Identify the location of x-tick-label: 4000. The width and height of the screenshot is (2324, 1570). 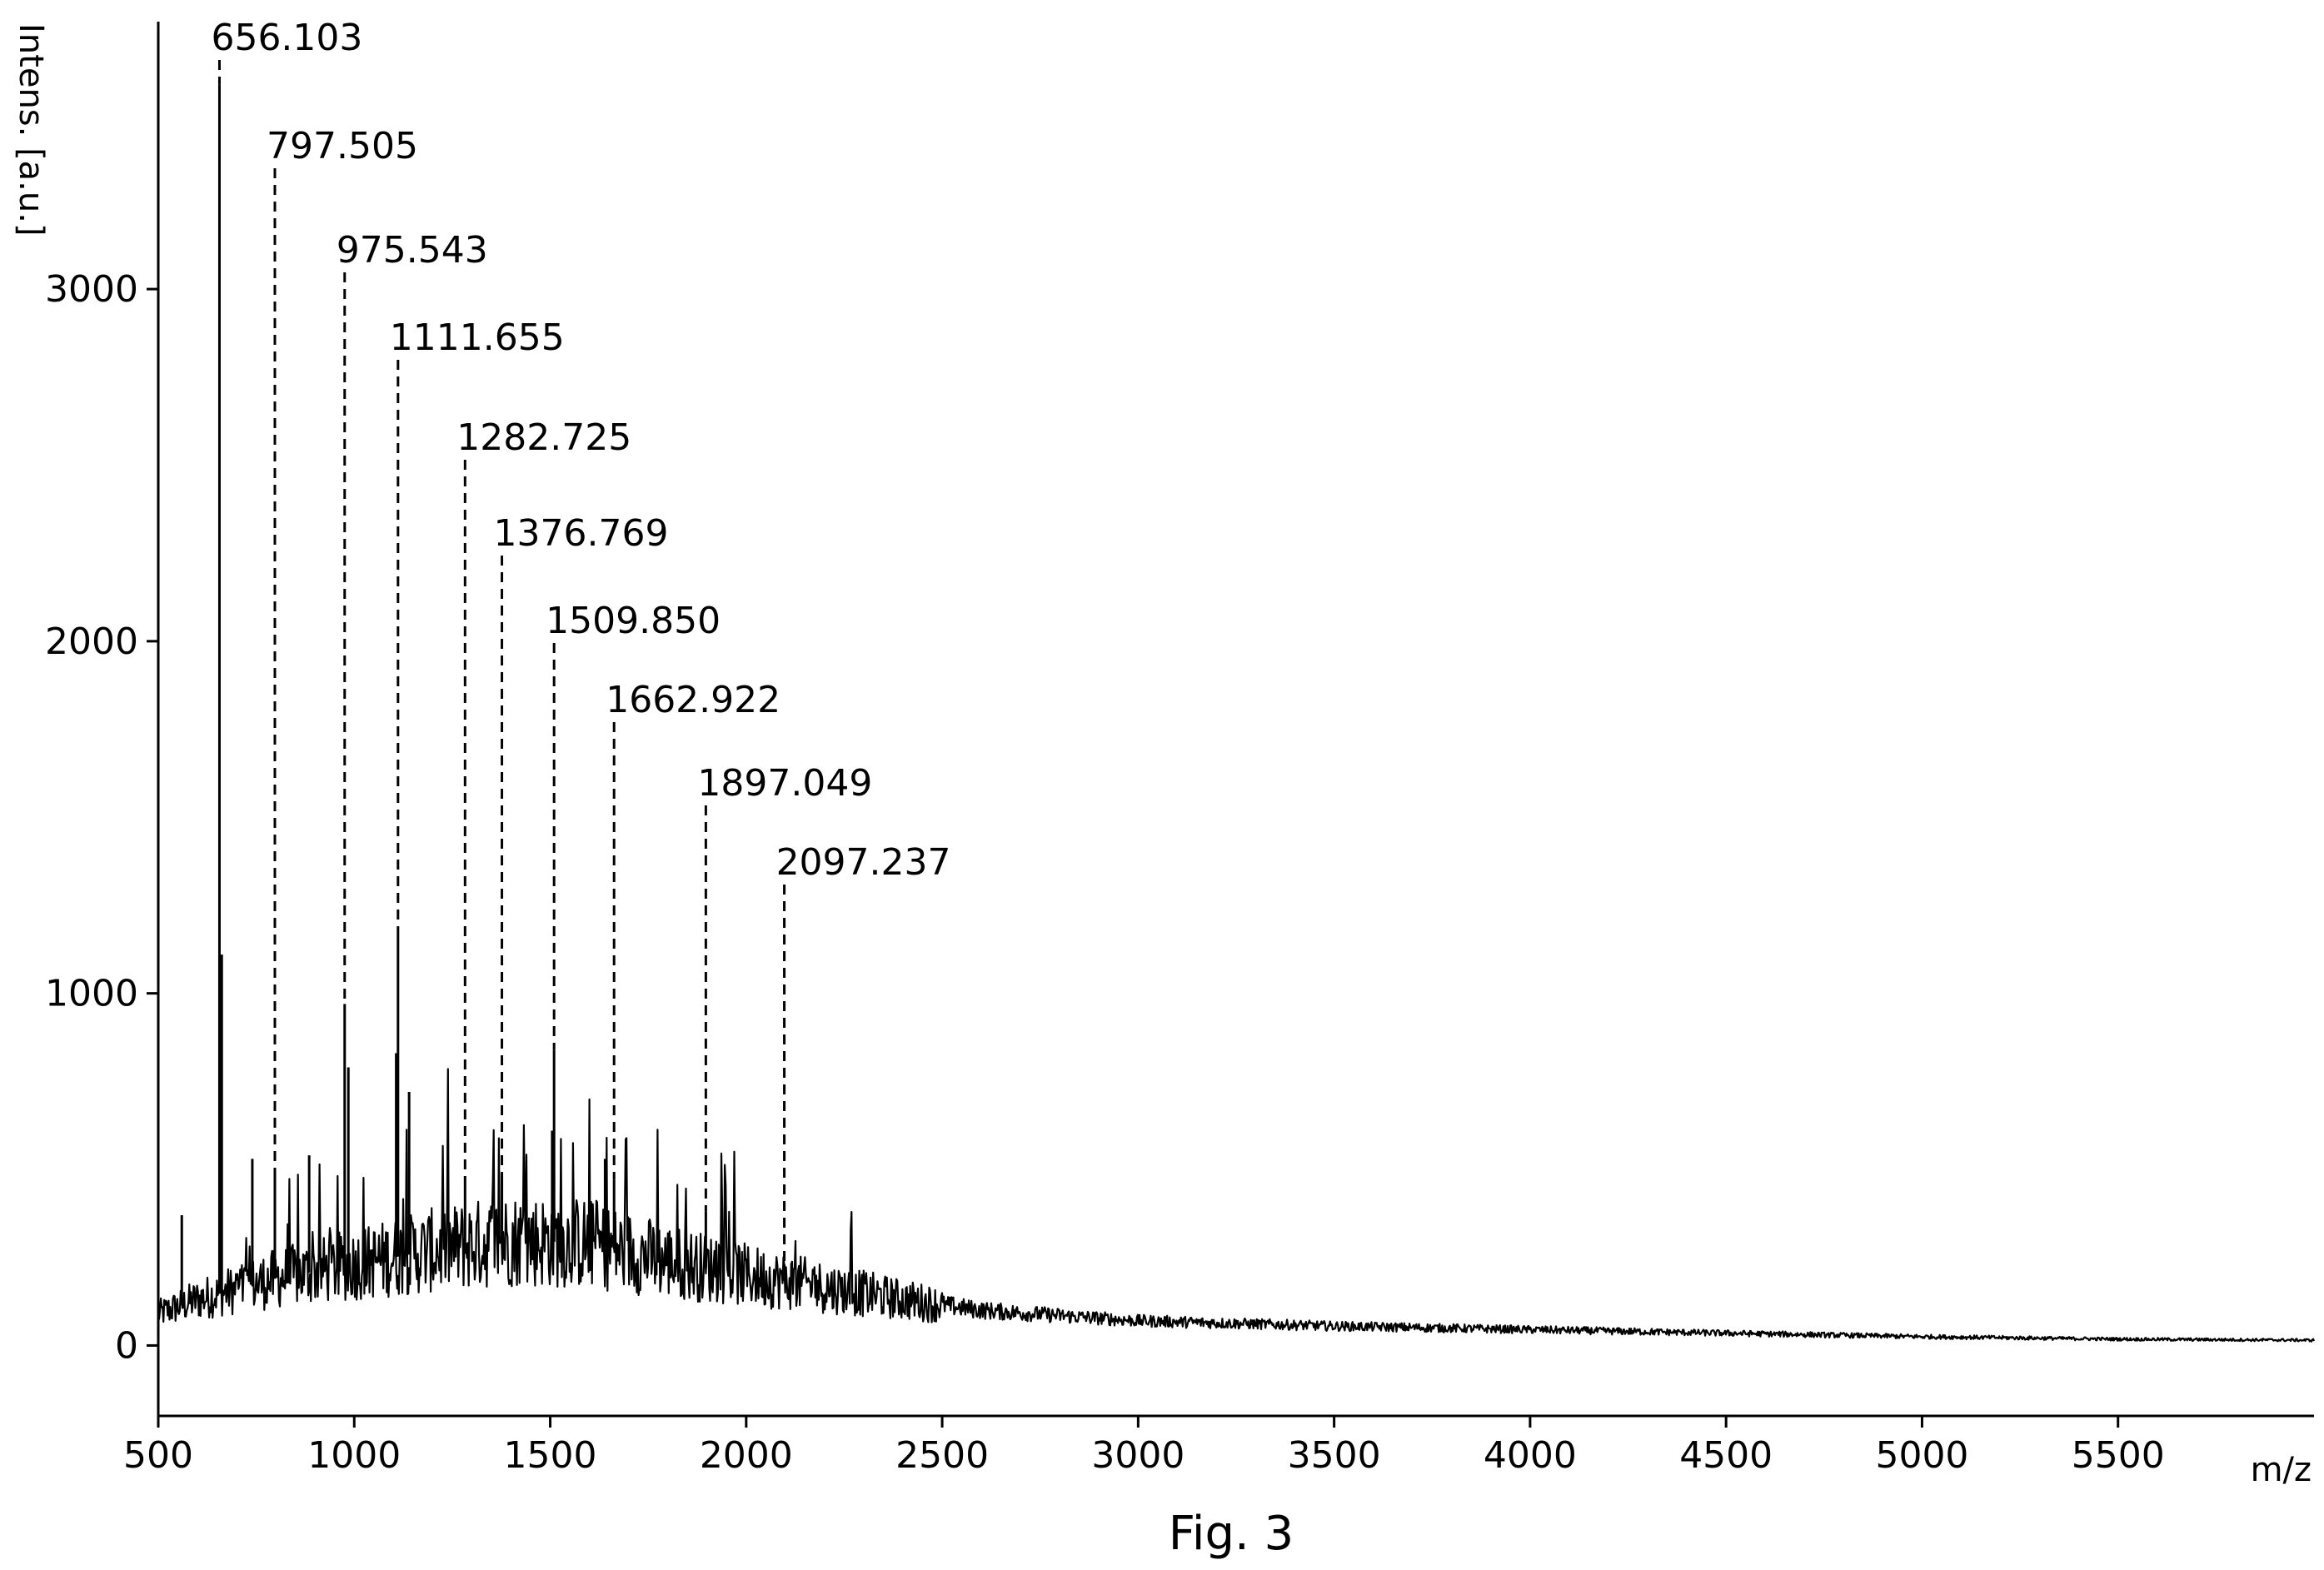
(1530, 1455).